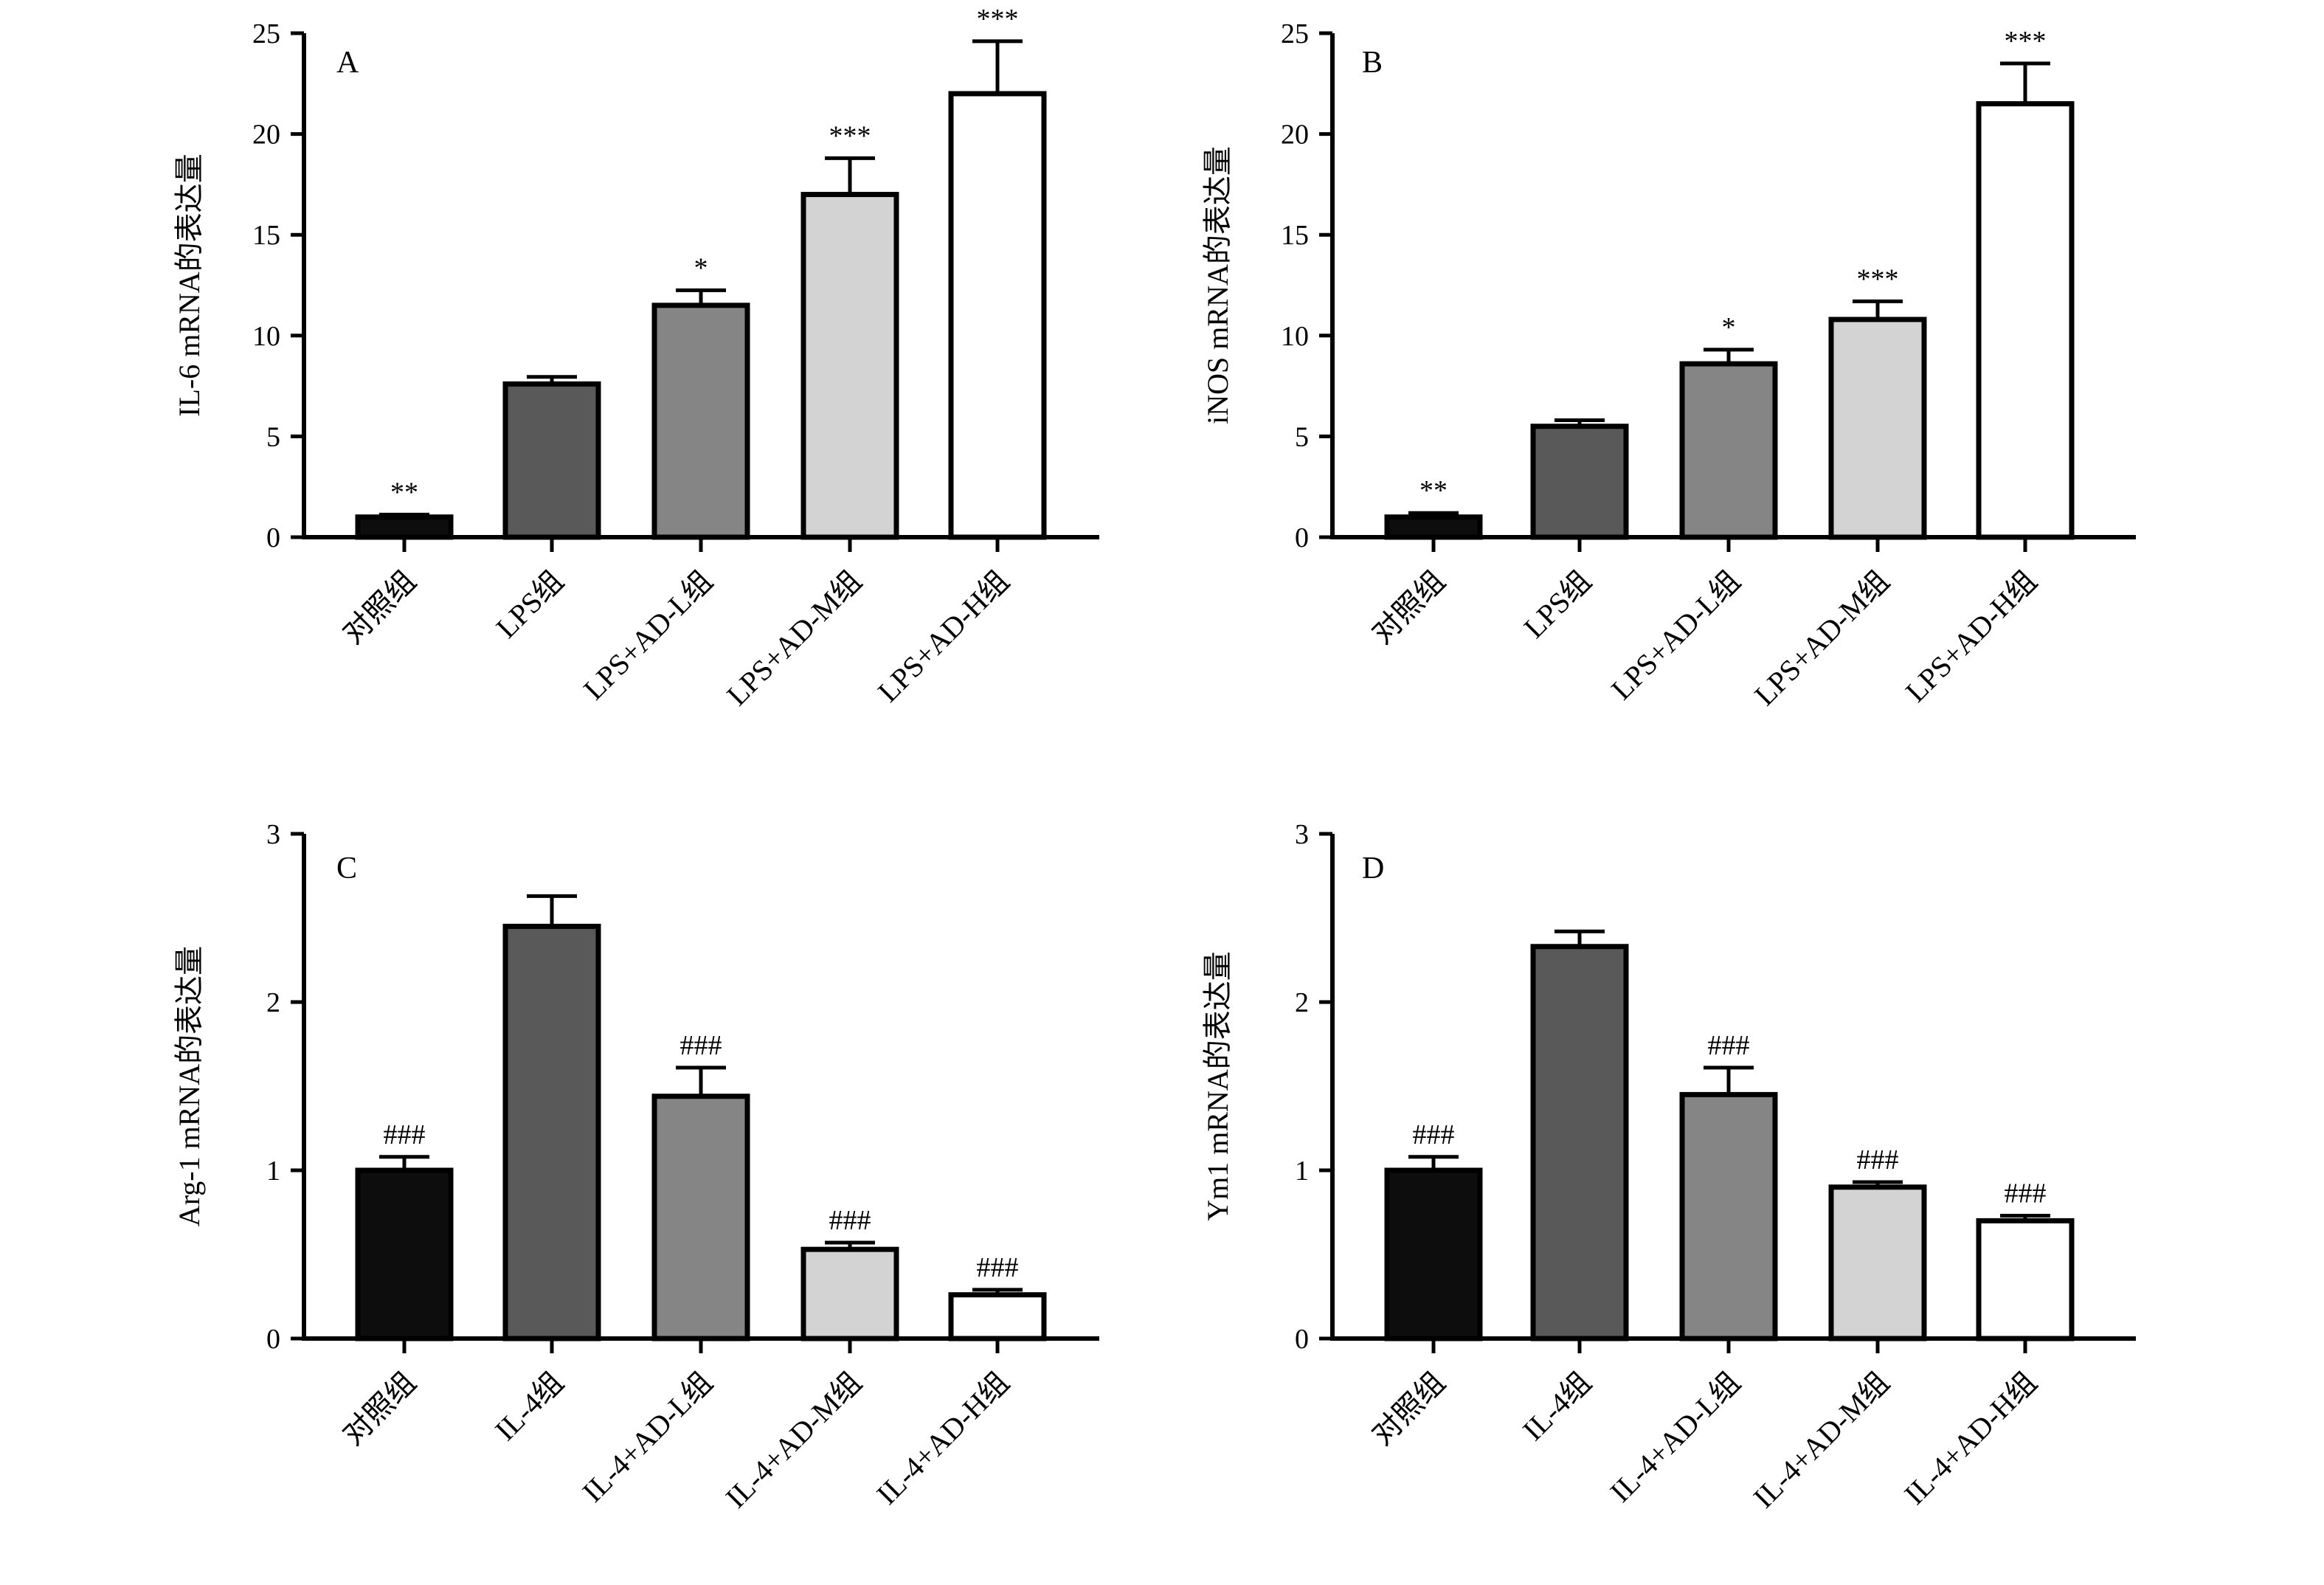  What do you see at coordinates (346, 868) in the screenshot?
I see `panel-letter: C` at bounding box center [346, 868].